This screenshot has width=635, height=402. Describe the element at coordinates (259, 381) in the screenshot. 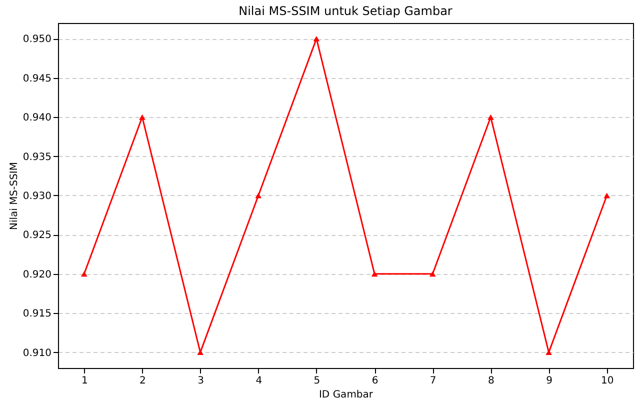

I see `x-tick-label: 4` at that location.